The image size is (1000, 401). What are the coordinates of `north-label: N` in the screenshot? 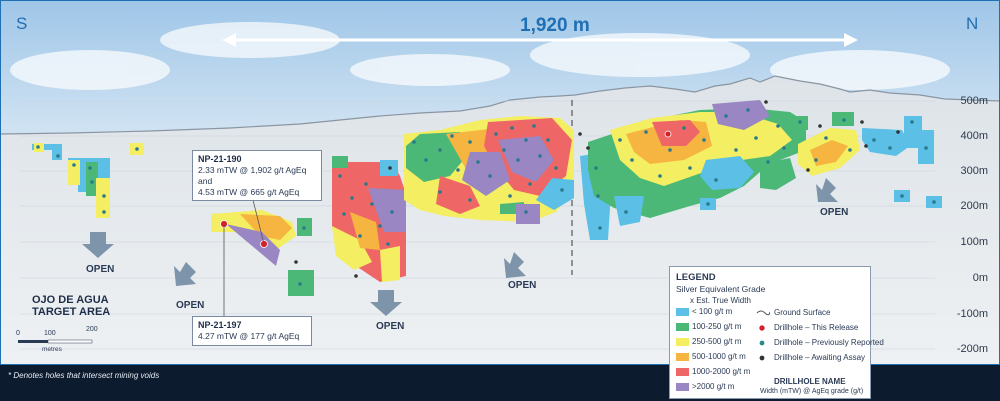 It's located at (972, 23).